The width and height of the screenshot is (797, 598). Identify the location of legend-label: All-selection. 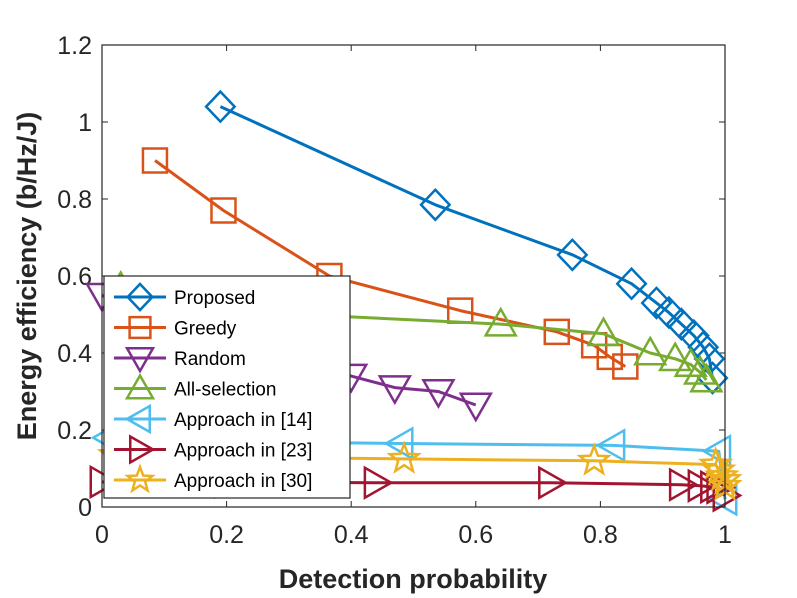
(225, 390).